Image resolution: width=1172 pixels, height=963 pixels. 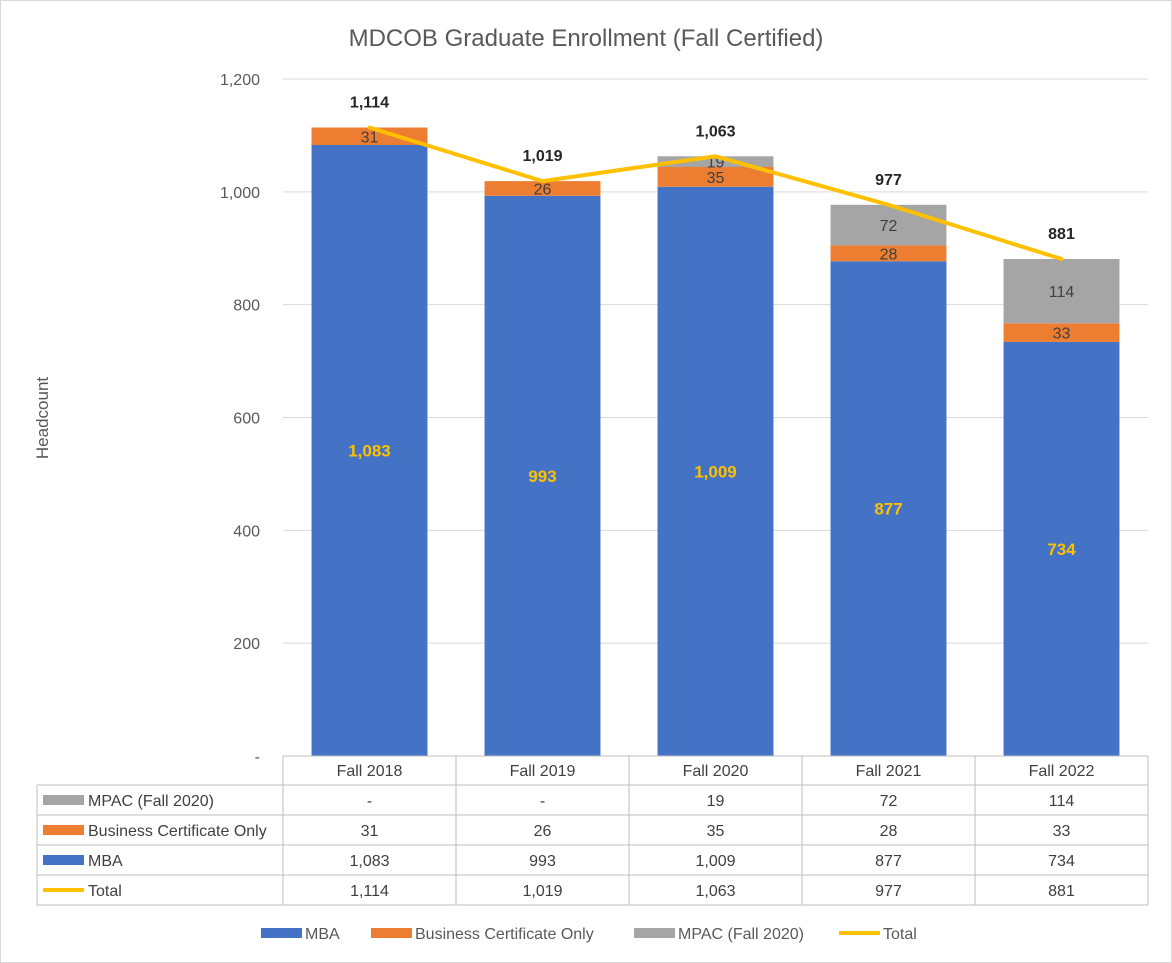 I want to click on legend-entry: Total, so click(x=900, y=934).